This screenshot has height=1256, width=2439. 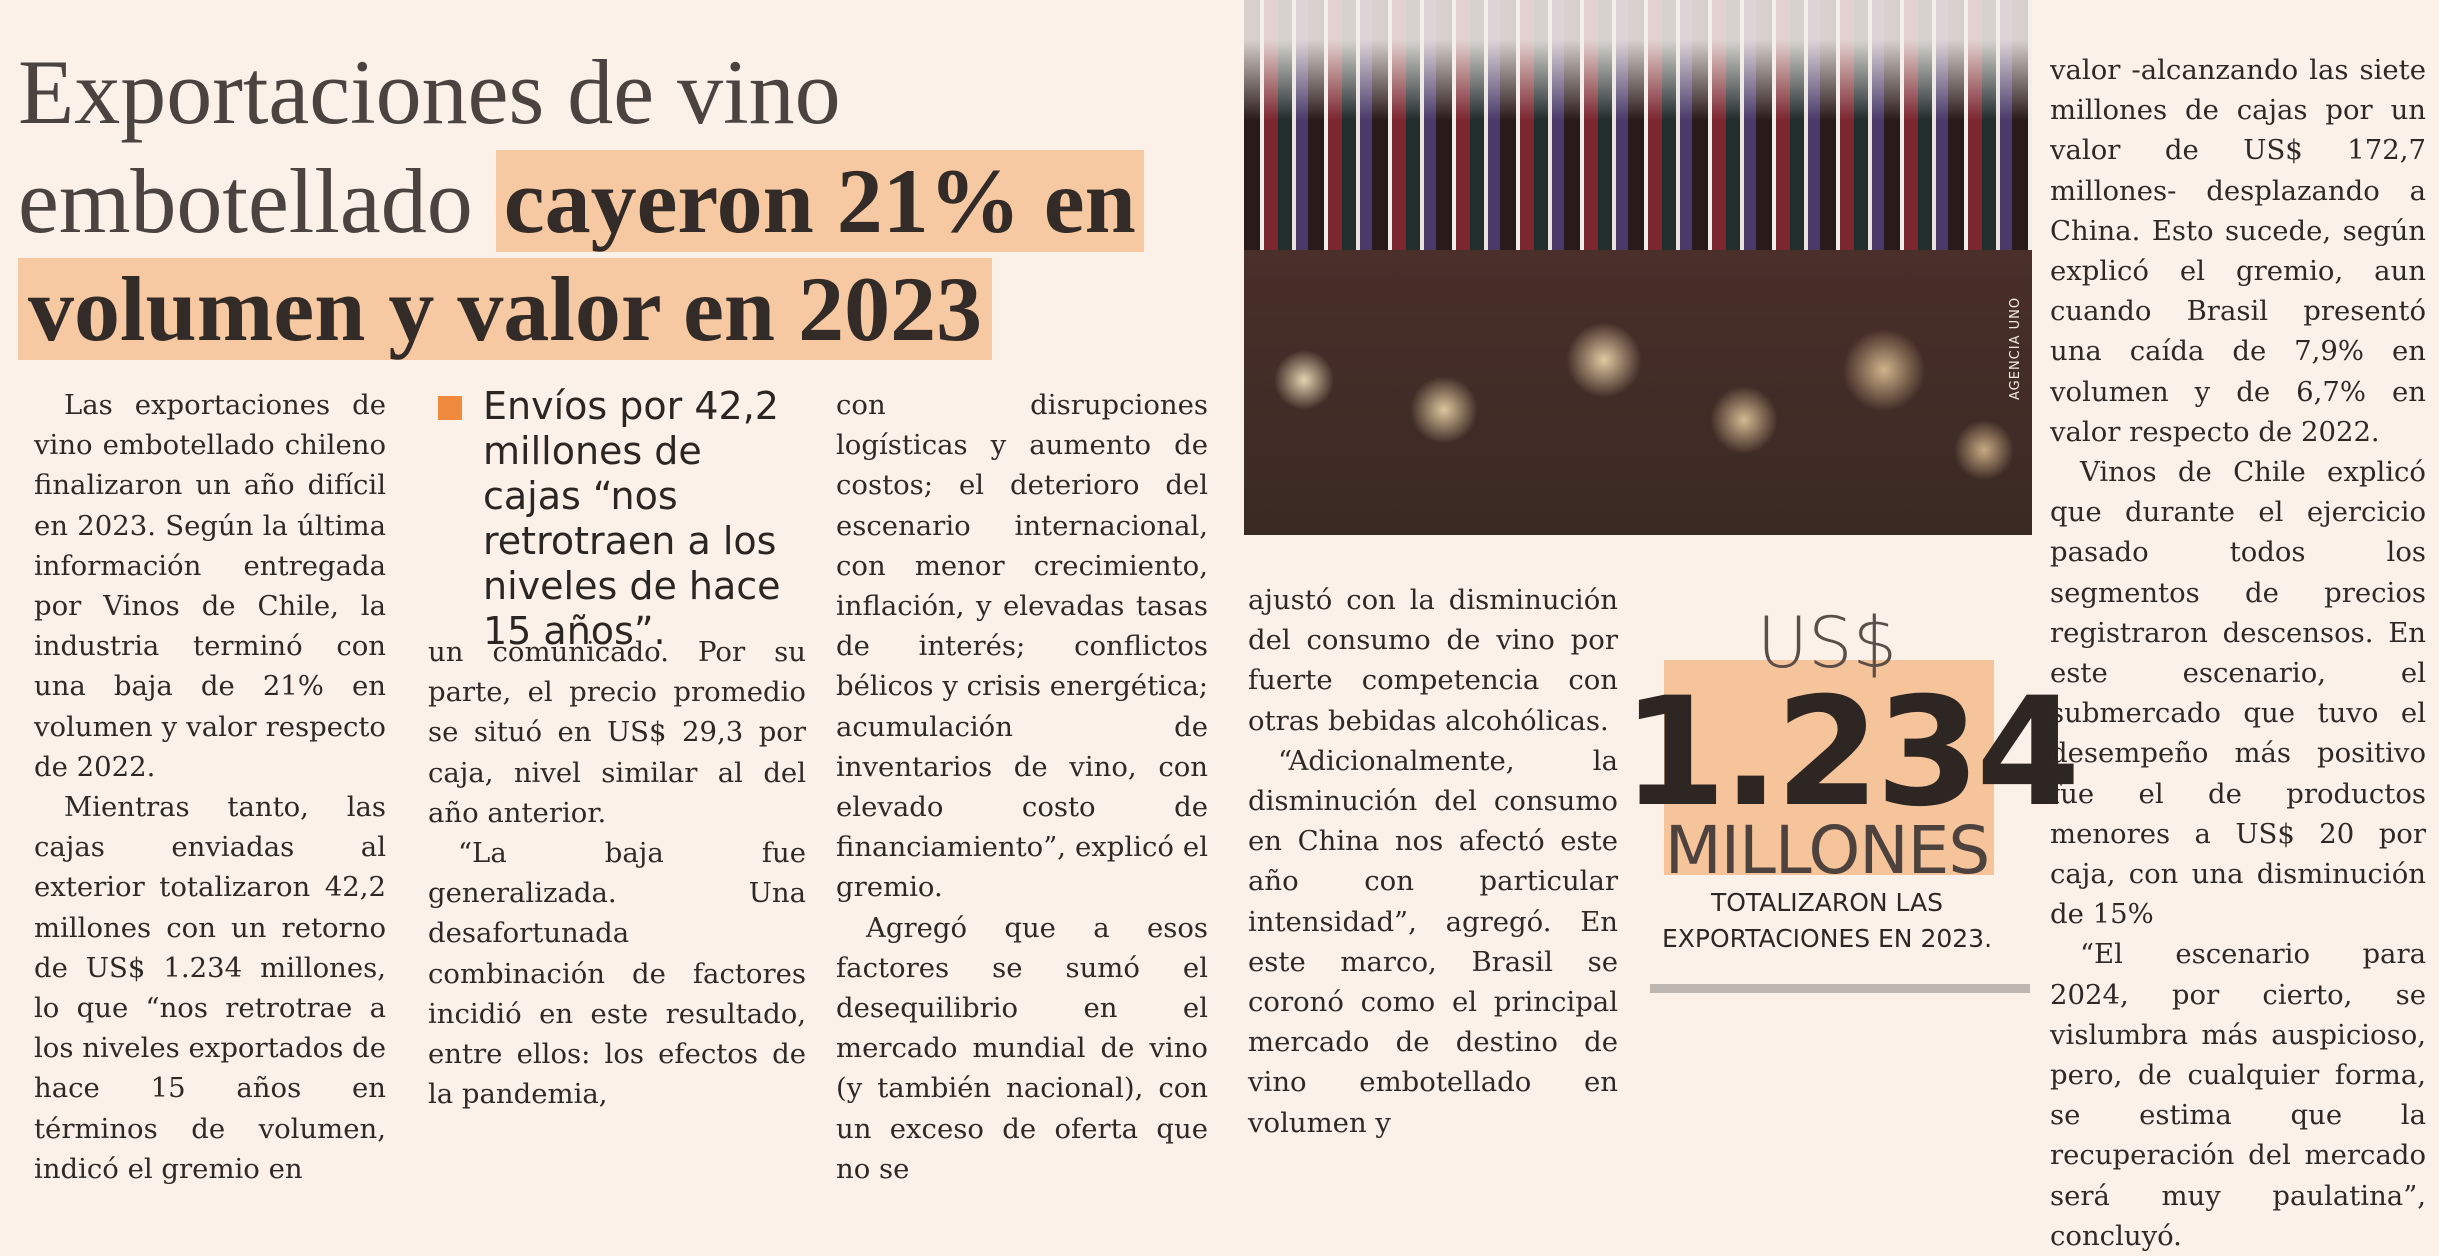 I want to click on stat-currency: US$, so click(x=1827, y=643).